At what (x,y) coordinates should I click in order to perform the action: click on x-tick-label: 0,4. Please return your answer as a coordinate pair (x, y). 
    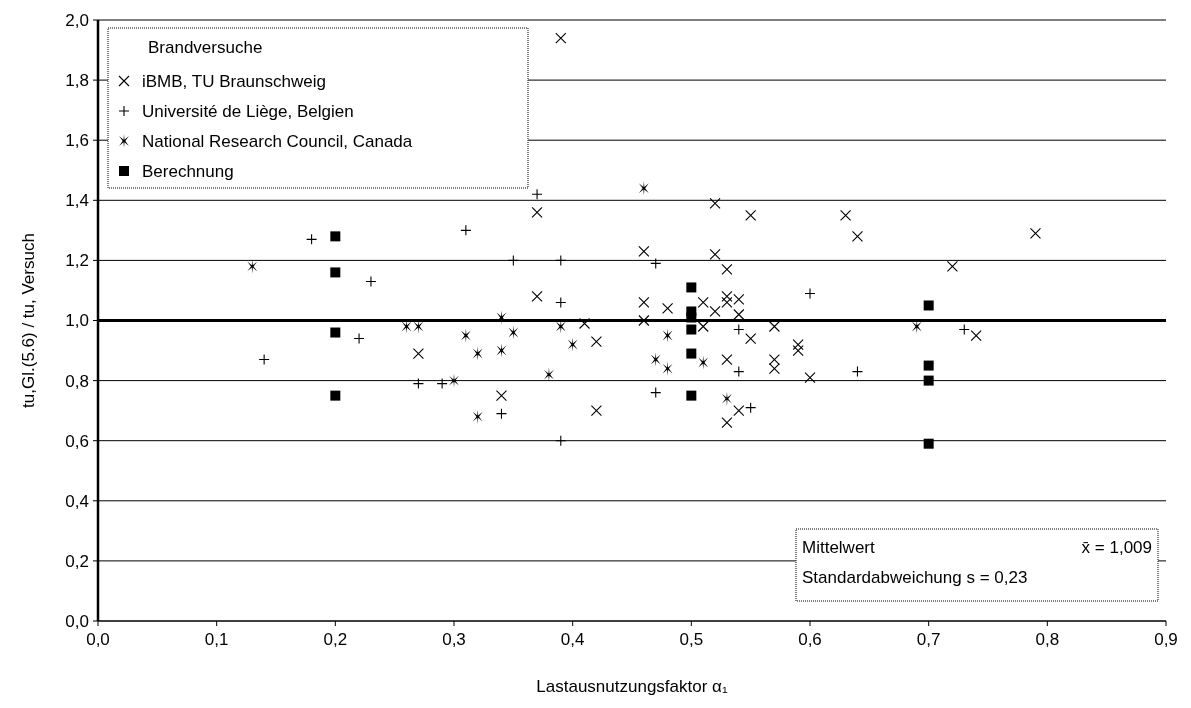
    Looking at the image, I should click on (572, 639).